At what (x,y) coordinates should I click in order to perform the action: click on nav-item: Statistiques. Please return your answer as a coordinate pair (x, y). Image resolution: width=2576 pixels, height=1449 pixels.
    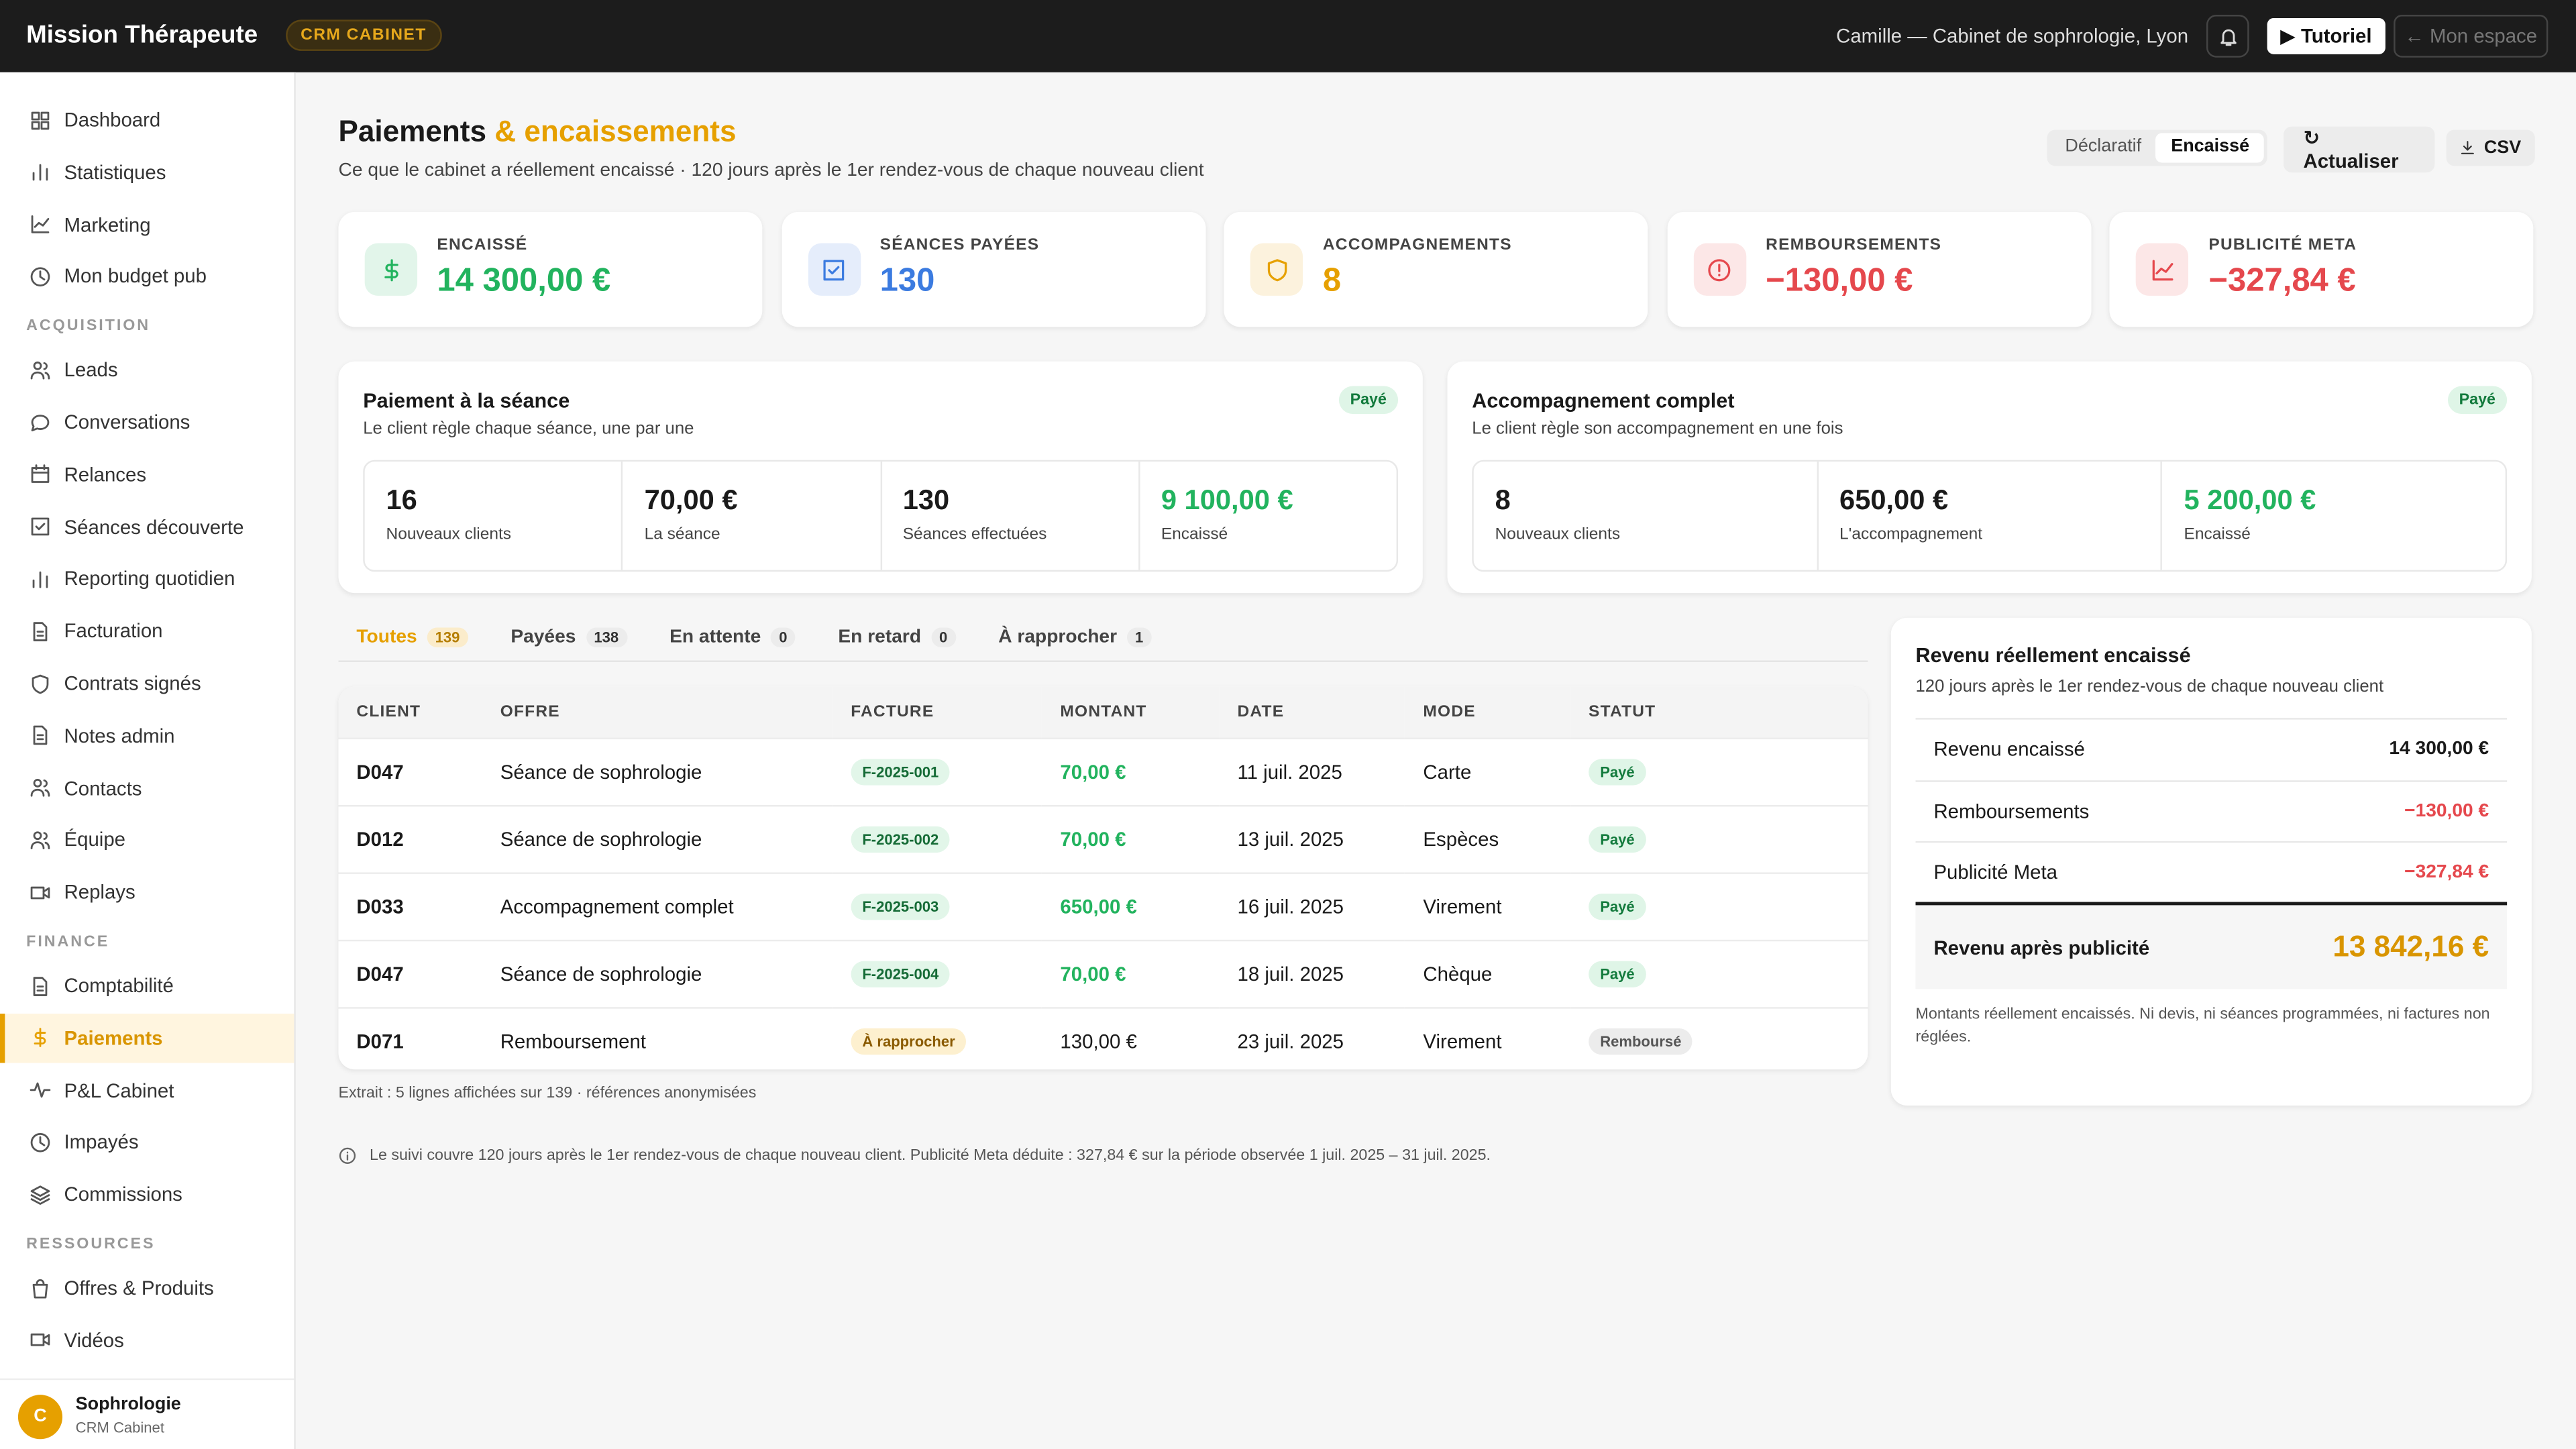
    Looking at the image, I should click on (147, 172).